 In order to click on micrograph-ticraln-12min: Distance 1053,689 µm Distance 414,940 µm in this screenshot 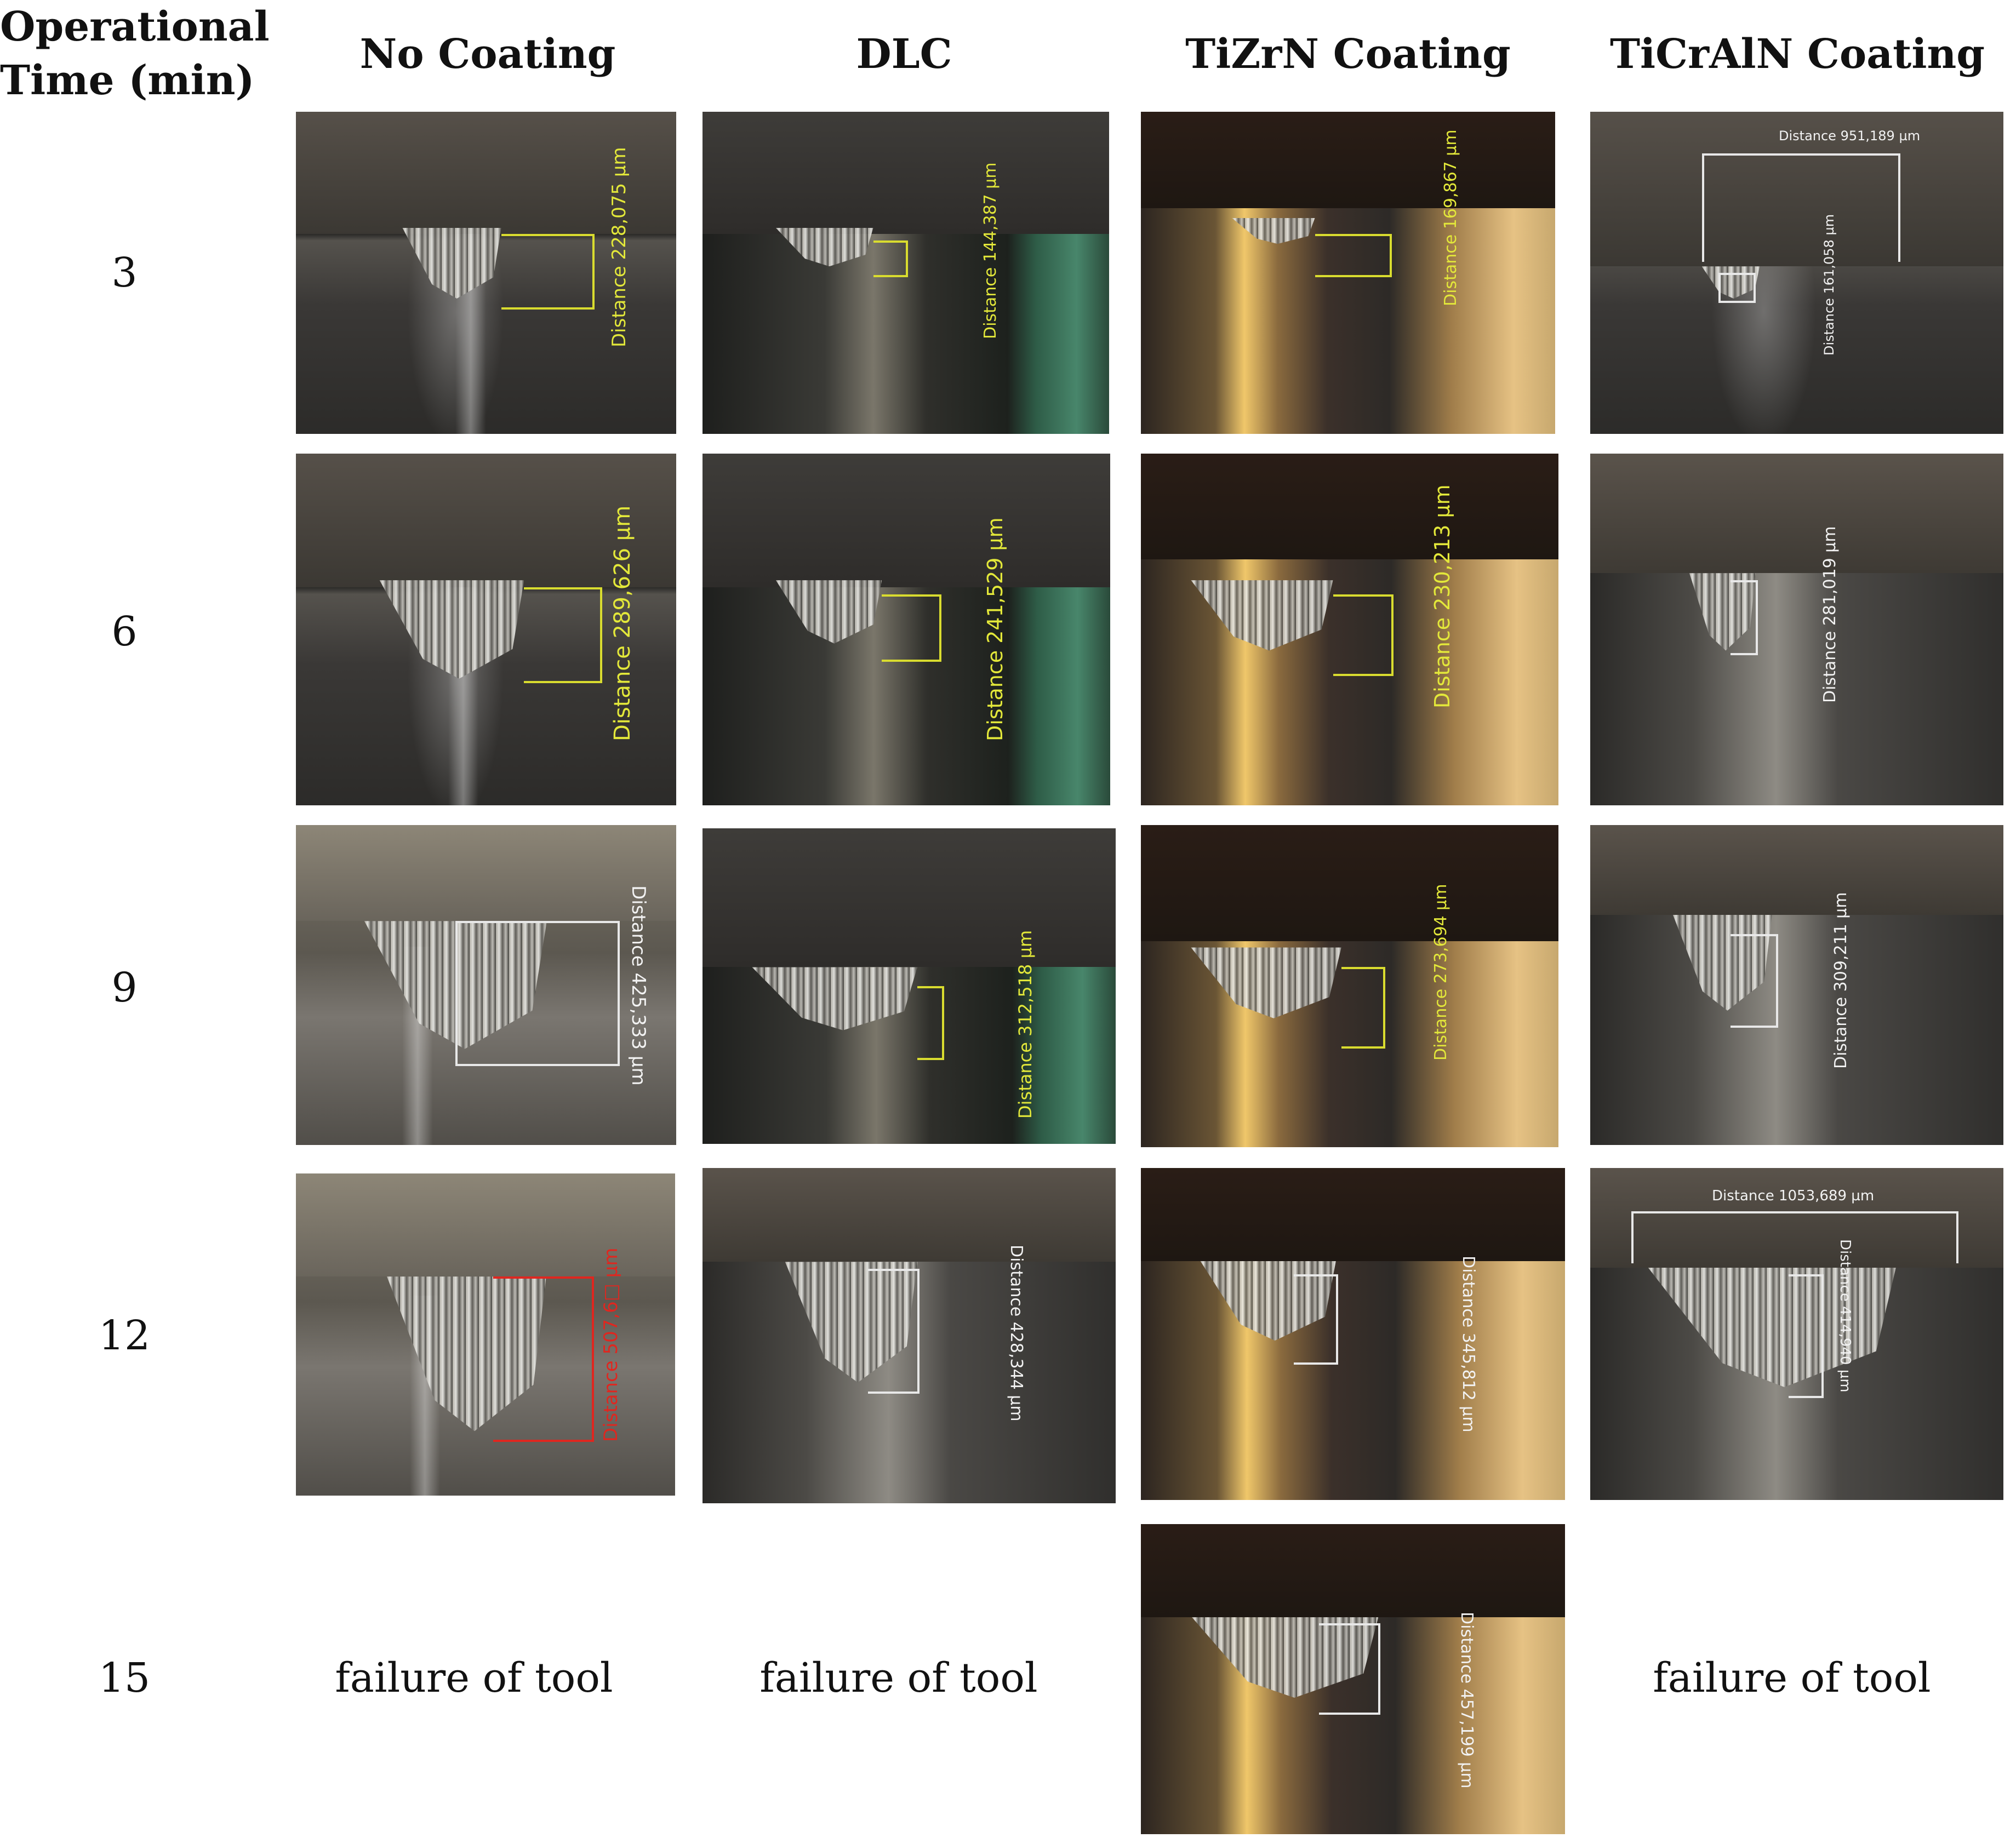, I will do `click(1796, 1334)`.